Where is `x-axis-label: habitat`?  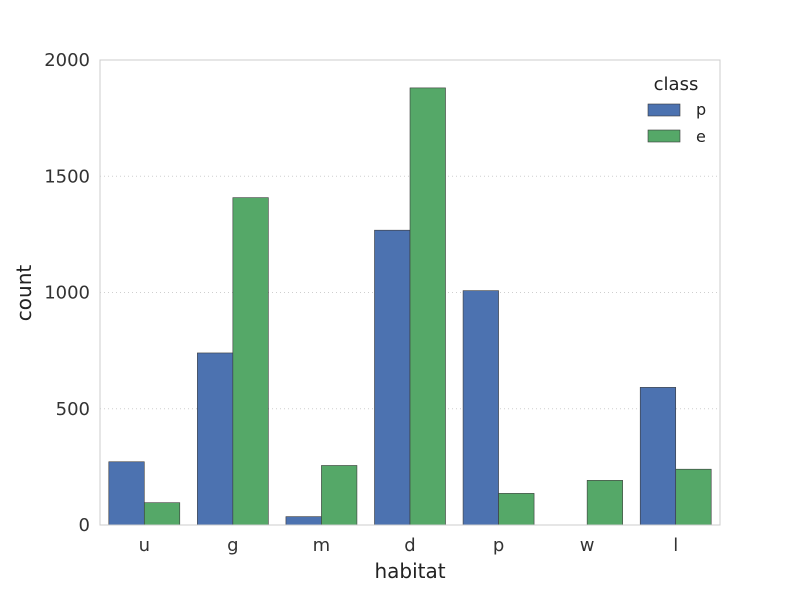 x-axis-label: habitat is located at coordinates (409, 571).